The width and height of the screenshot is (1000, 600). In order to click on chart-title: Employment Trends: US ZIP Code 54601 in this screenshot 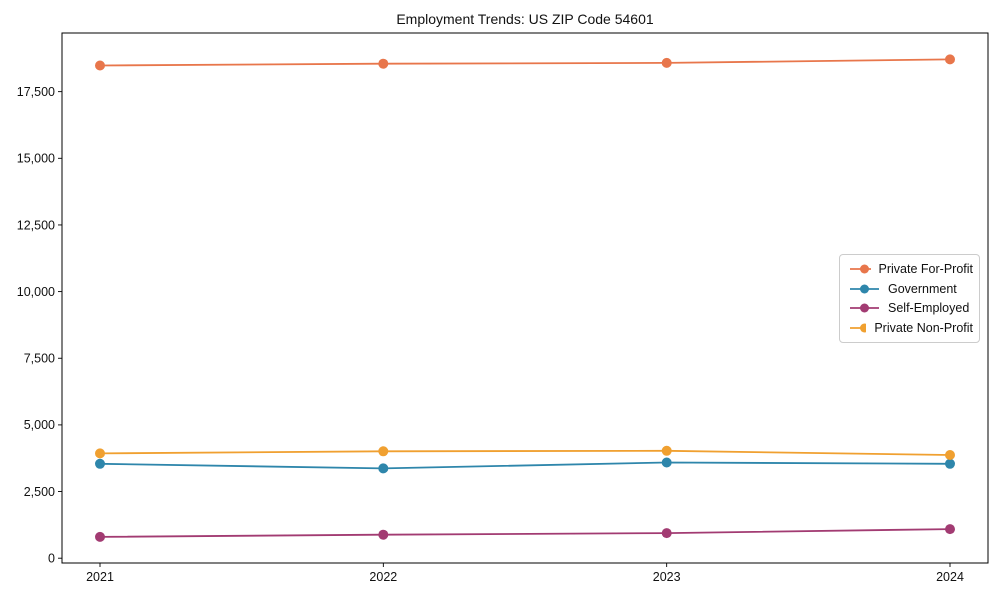, I will do `click(525, 19)`.